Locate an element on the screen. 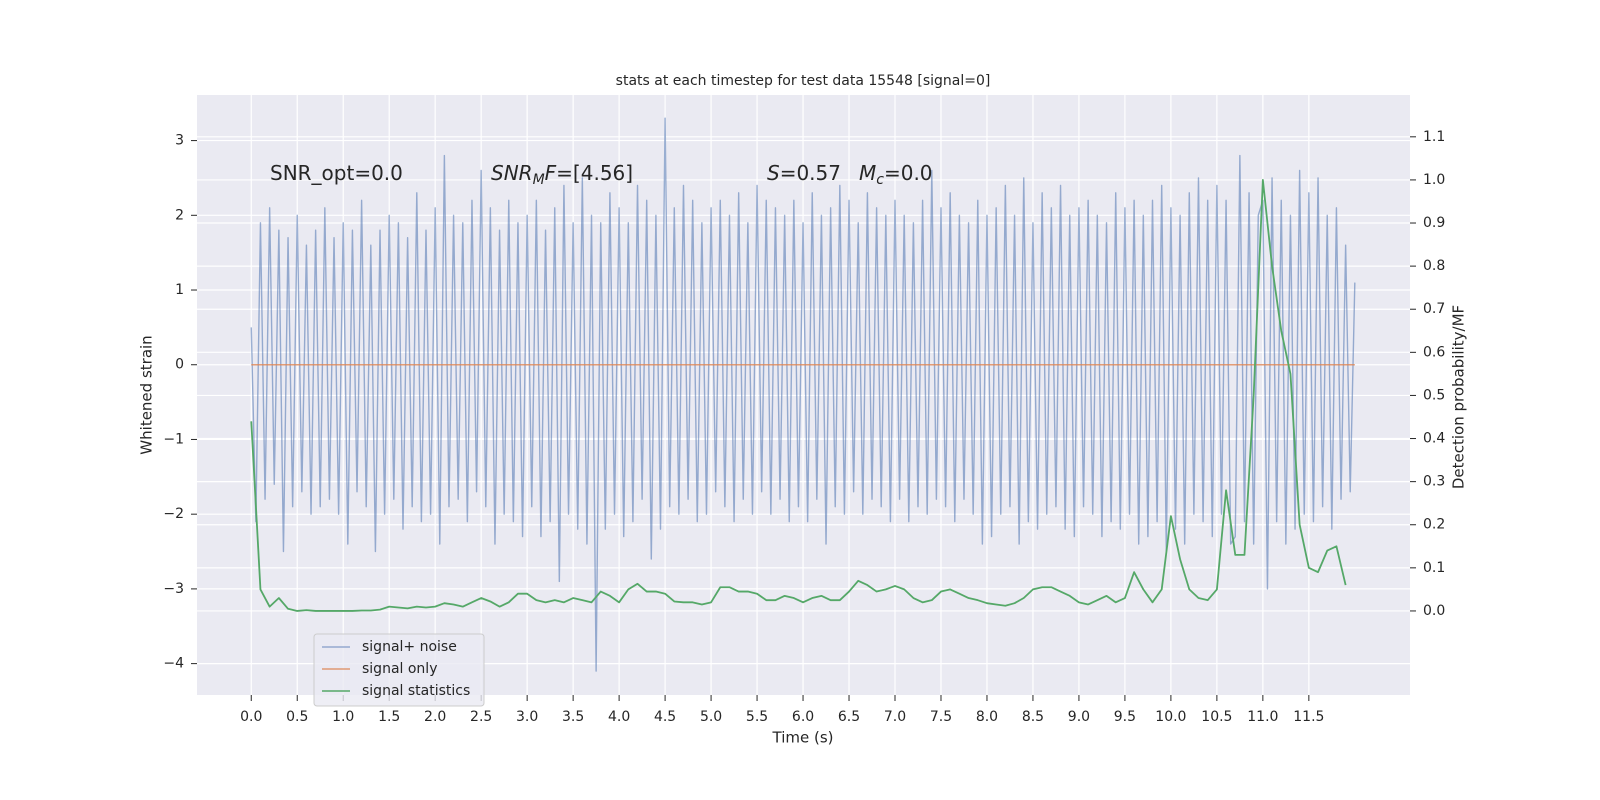 This screenshot has width=1600, height=800. y2-axis-label: Detection probability/MF is located at coordinates (1459, 397).